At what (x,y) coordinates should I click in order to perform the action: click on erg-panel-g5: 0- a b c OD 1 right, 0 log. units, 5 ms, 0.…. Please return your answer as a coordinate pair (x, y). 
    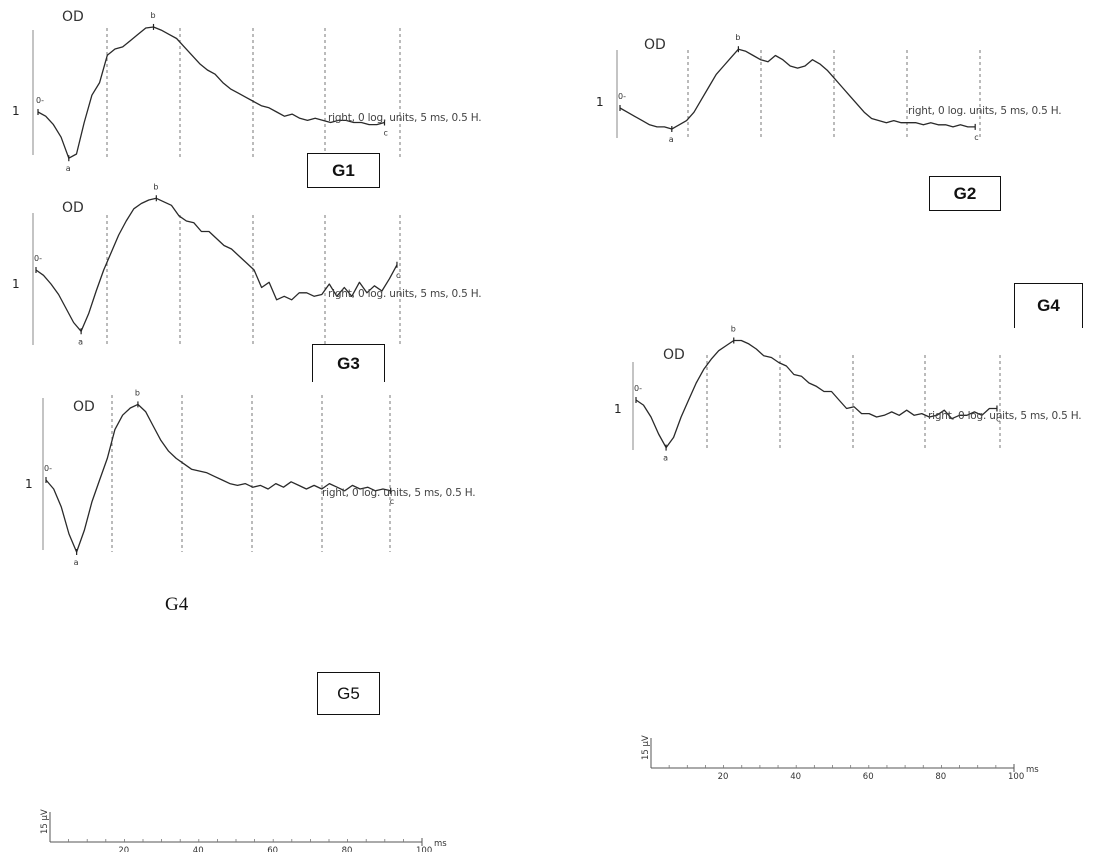
    Looking at the image, I should click on (238, 477).